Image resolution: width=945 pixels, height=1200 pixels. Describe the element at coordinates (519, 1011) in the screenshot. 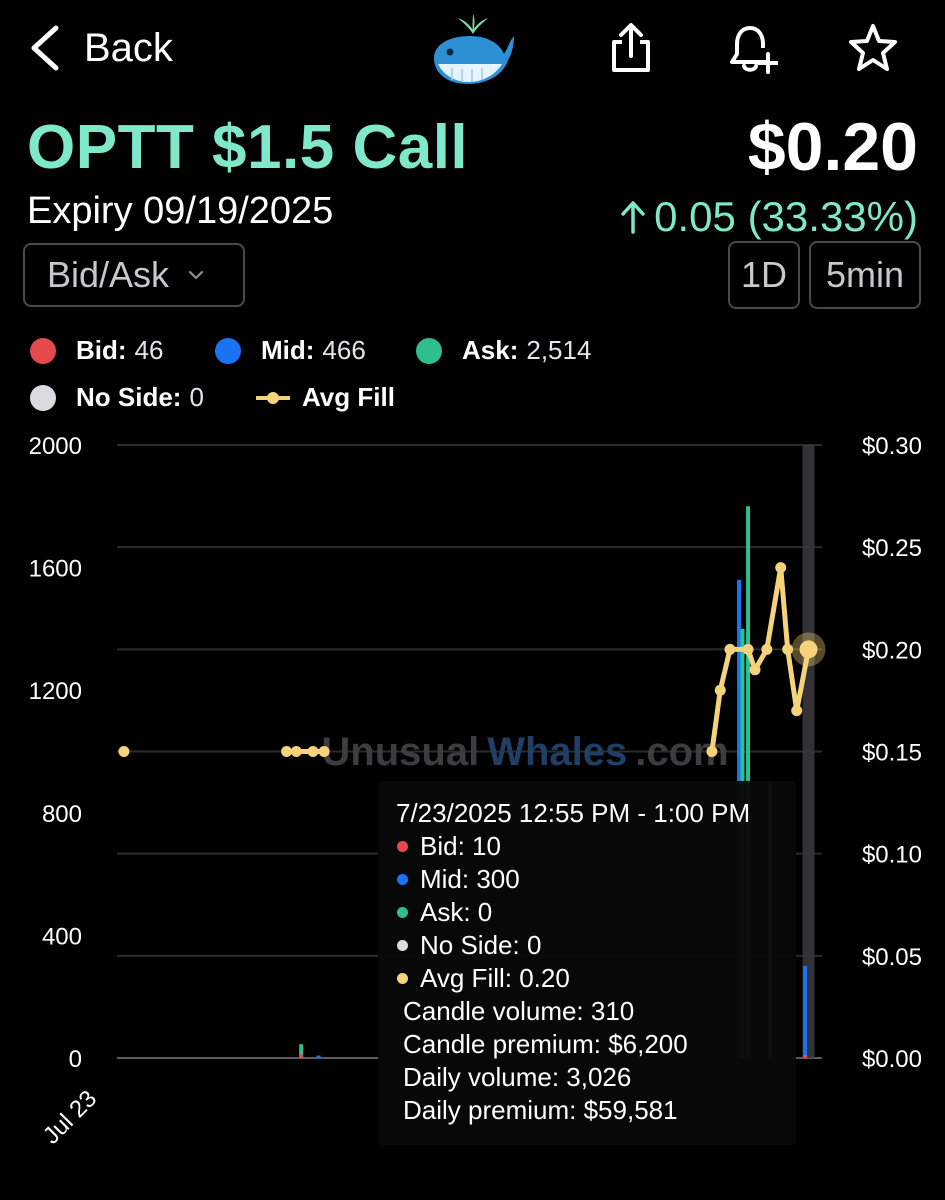

I see `tooltip-candle-volume: Candle volume: 310` at that location.